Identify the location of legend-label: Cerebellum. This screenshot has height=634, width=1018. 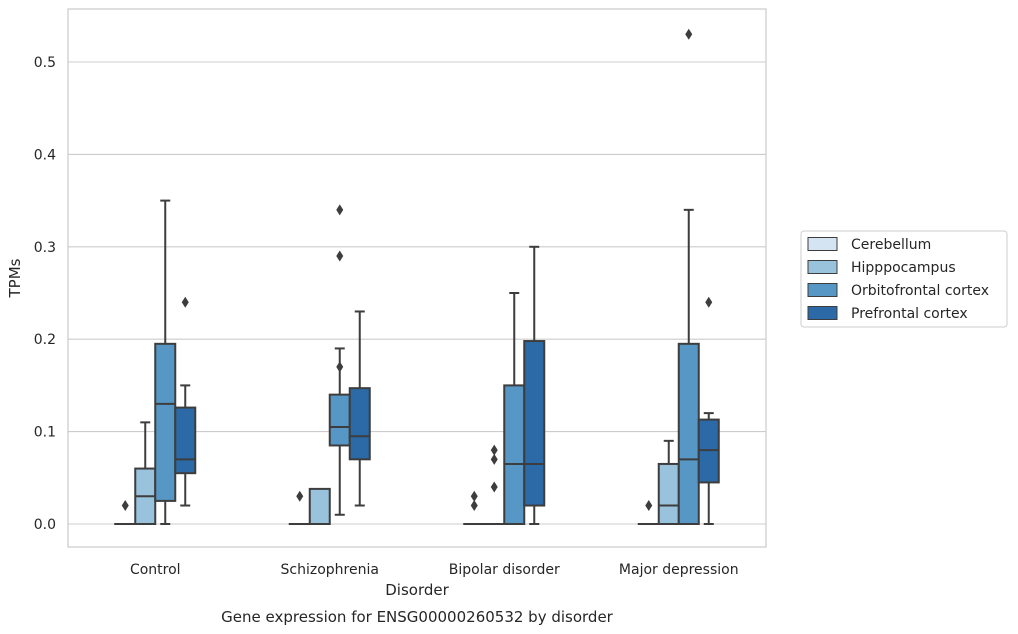
(891, 245).